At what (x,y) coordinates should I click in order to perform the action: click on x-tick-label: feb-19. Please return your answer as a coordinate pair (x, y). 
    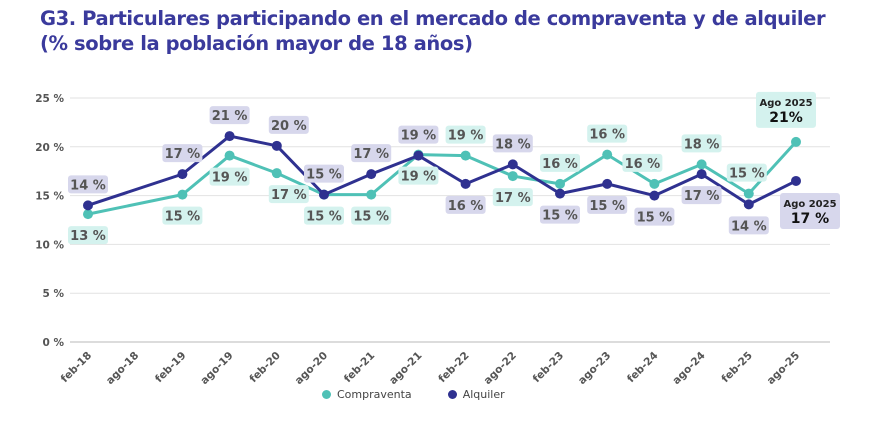
    Looking at the image, I should click on (170, 367).